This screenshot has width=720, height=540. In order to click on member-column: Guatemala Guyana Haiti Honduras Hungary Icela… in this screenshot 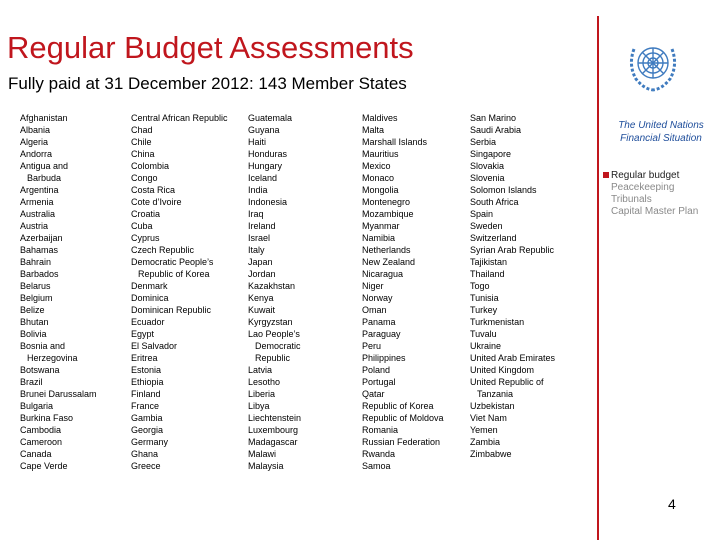, I will do `click(274, 292)`.